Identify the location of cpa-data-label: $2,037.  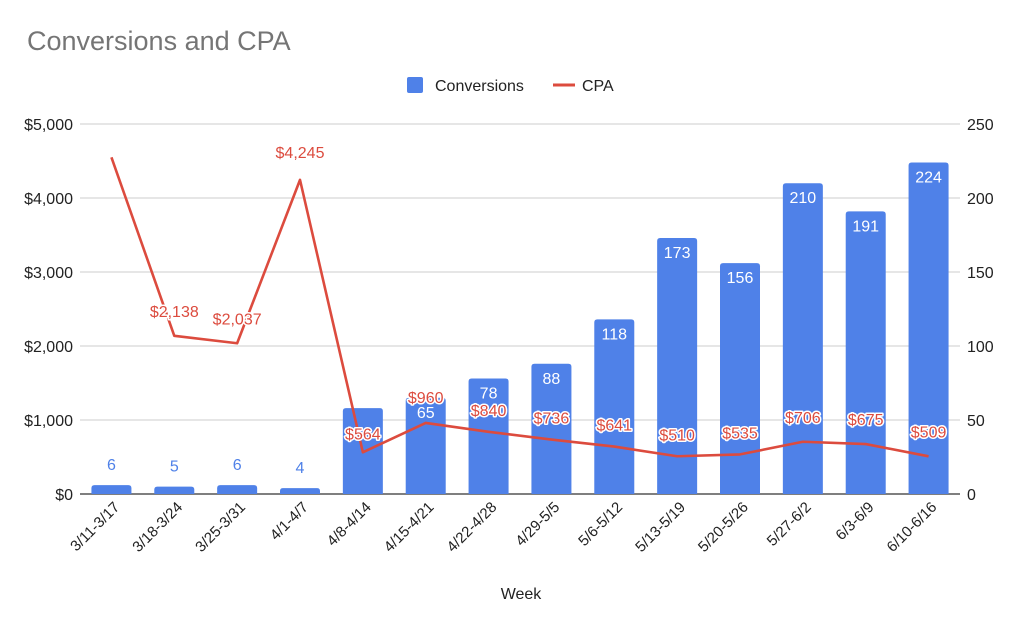
(237, 319).